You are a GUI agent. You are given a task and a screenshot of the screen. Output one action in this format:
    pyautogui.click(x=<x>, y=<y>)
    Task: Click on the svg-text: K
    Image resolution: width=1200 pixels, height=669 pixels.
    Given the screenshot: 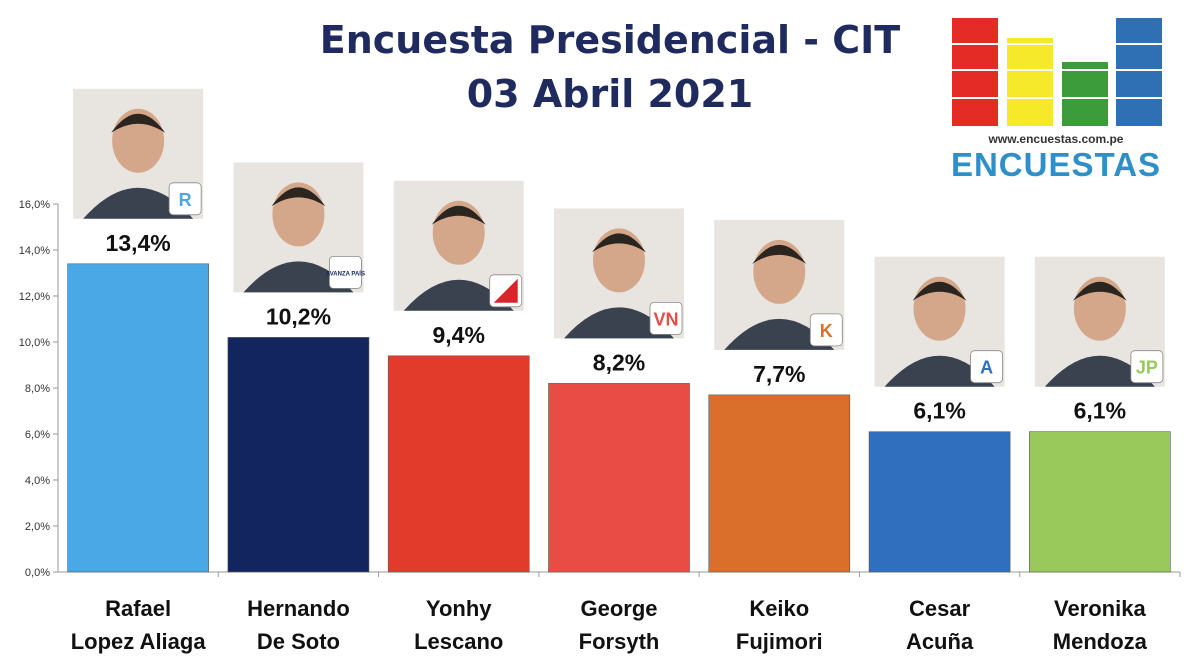 What is the action you would take?
    pyautogui.click(x=826, y=331)
    